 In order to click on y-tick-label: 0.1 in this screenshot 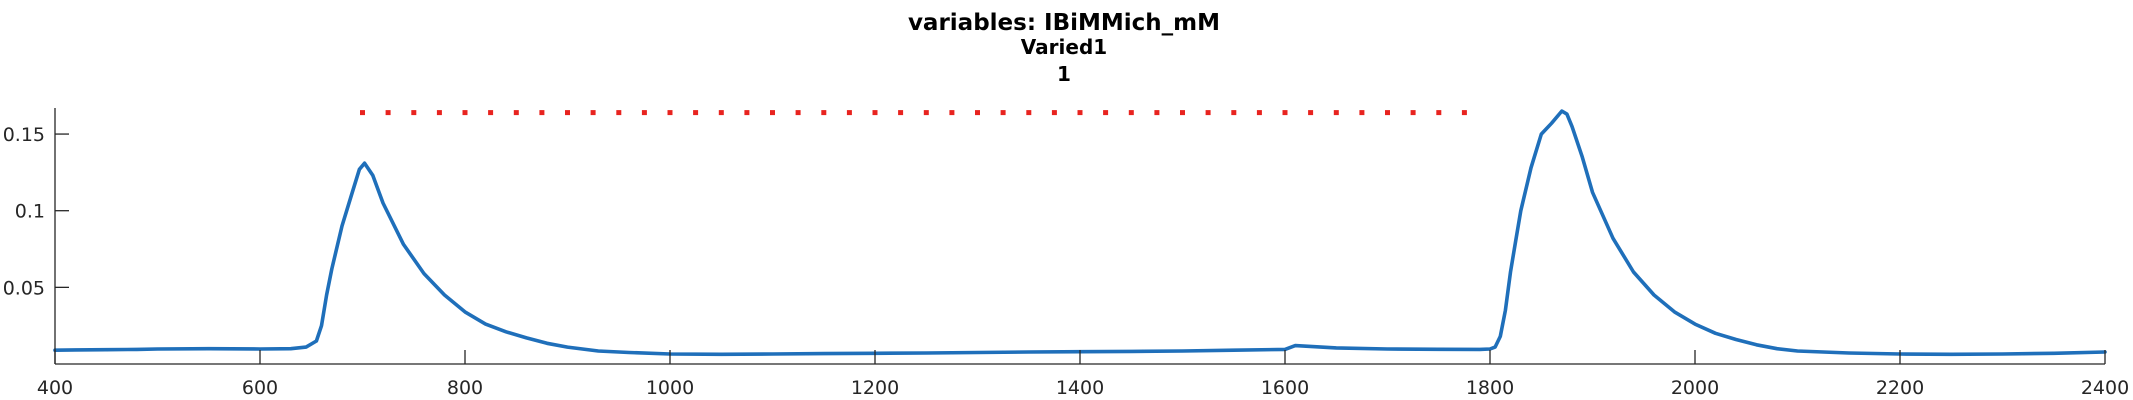, I will do `click(30, 212)`.